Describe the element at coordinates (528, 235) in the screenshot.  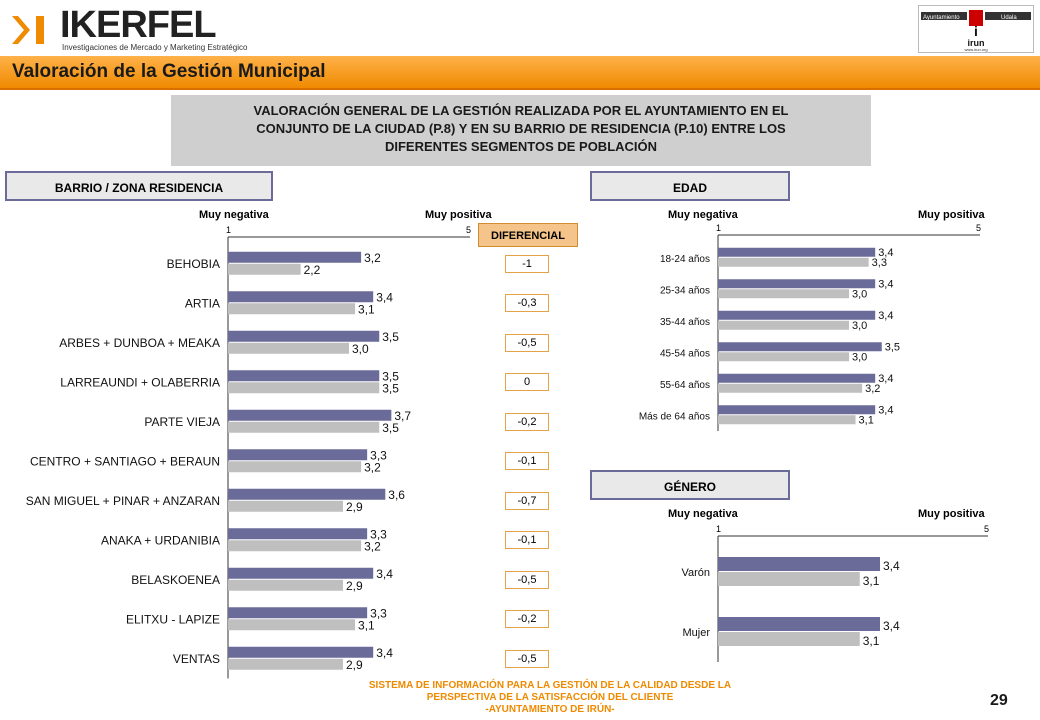
I see `diferencial-header: DIFERENCIAL` at that location.